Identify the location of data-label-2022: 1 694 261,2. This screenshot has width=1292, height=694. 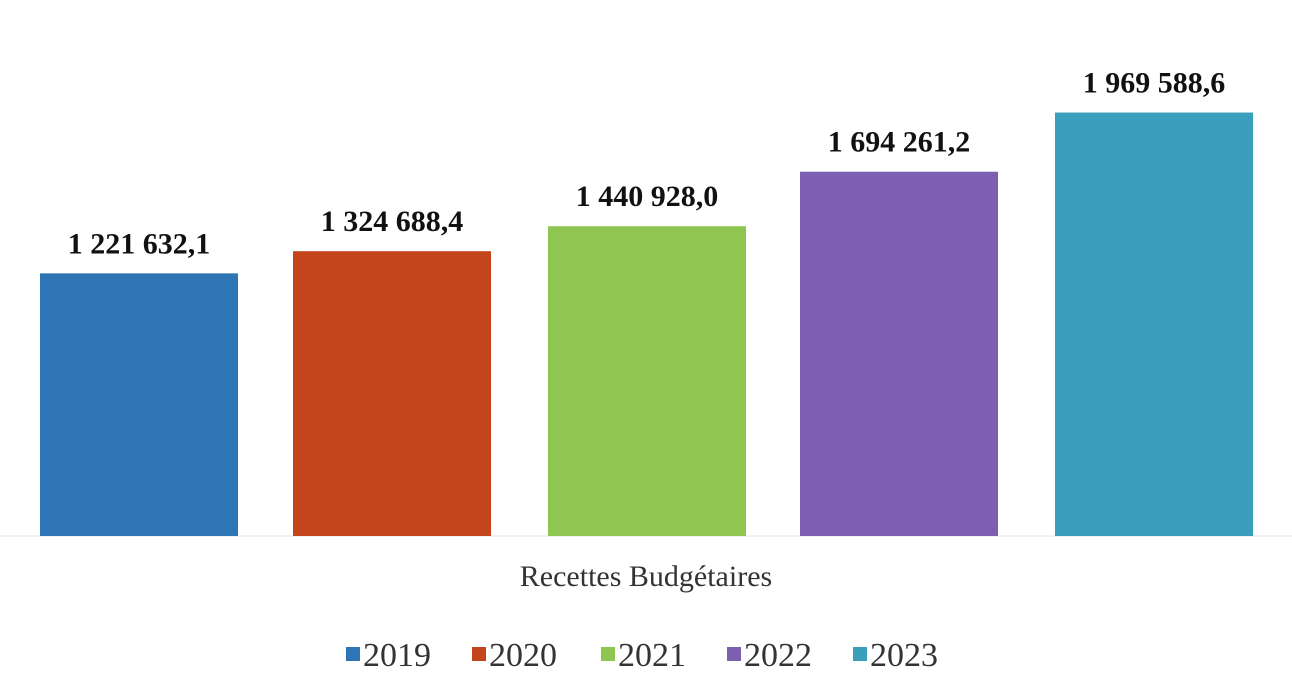
(899, 142).